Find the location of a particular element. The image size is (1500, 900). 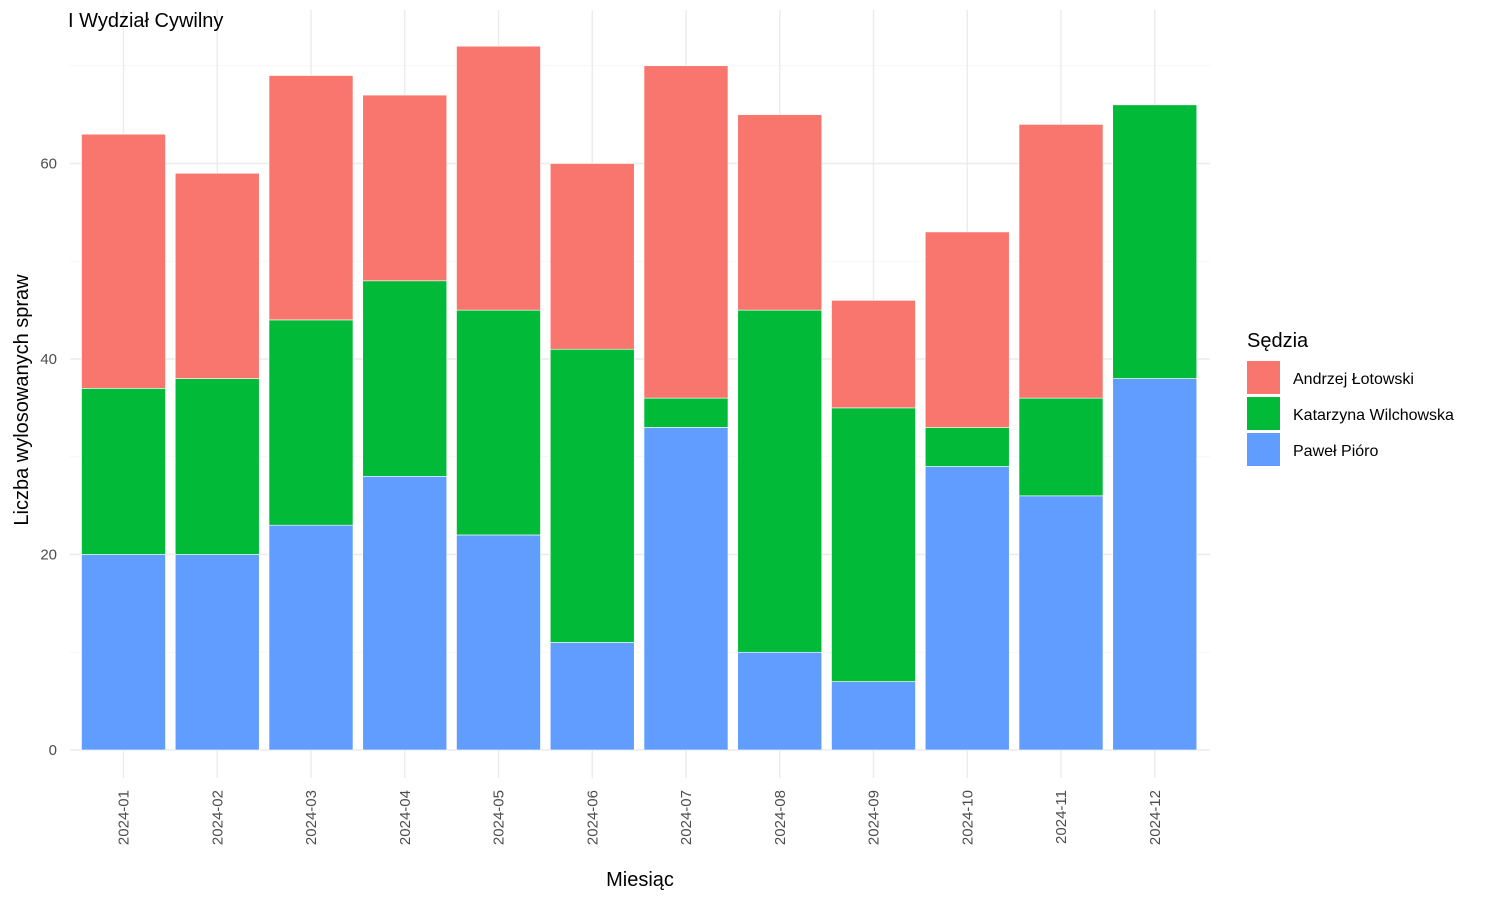

x-tick-label: 2024-09 is located at coordinates (874, 817).